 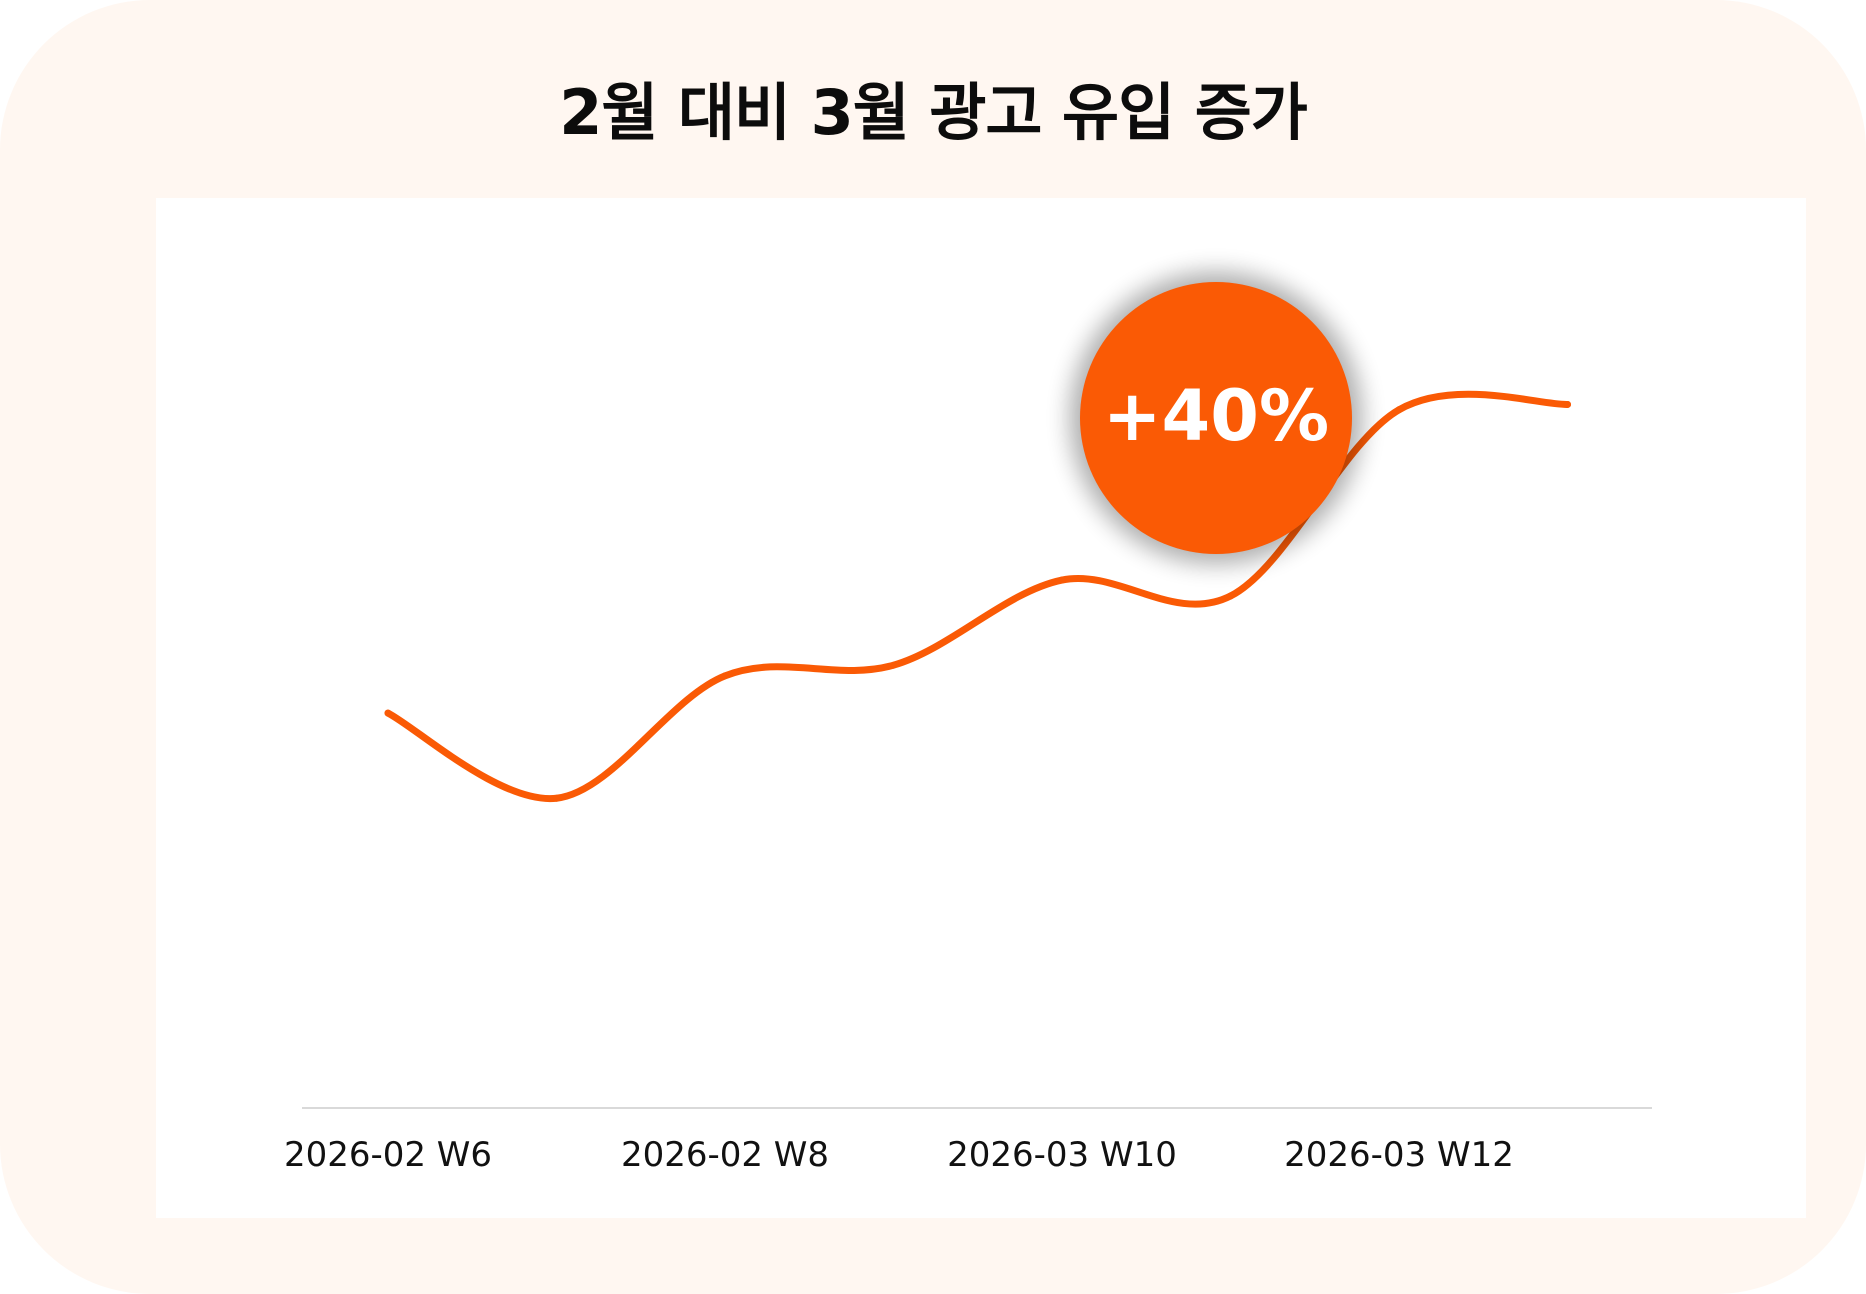 I want to click on growth-badge-label: +40%, so click(x=1216, y=416).